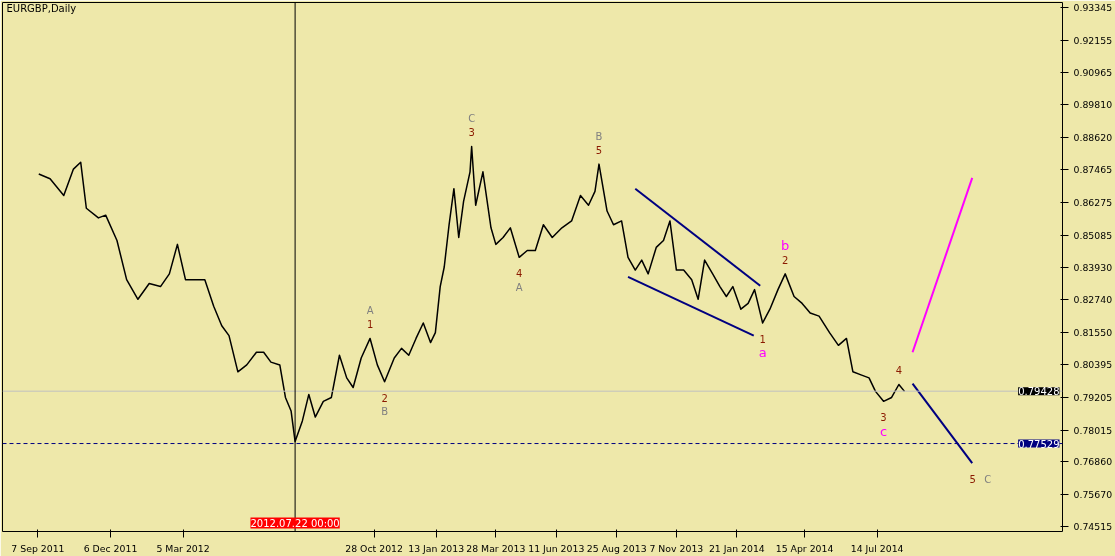 The image size is (1115, 556). What do you see at coordinates (804, 548) in the screenshot?
I see `x-tick-label: 15 Apr 2014` at bounding box center [804, 548].